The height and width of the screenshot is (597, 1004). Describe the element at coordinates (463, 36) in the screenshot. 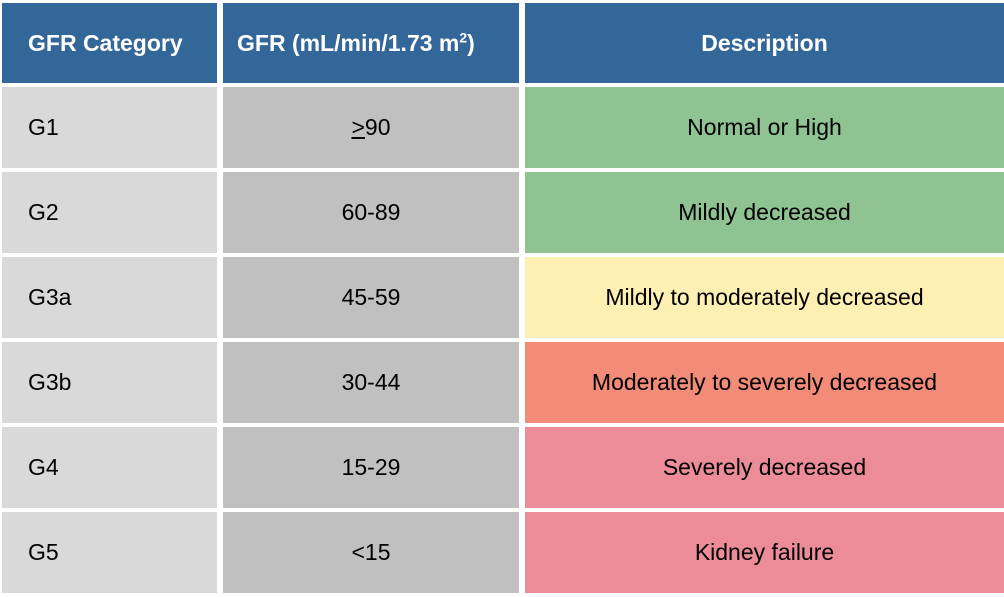

I see `header-gfr-superscript: 2` at that location.